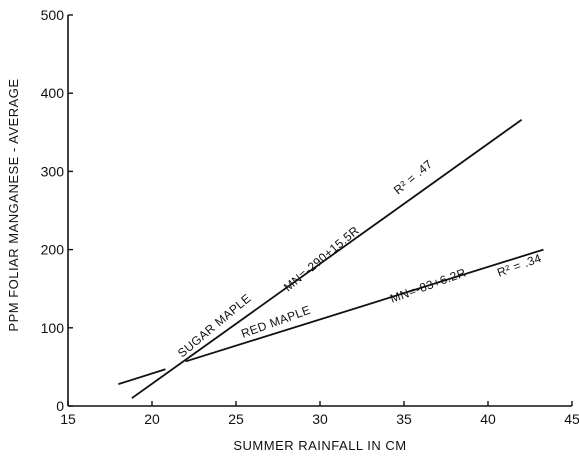 The height and width of the screenshot is (456, 579). What do you see at coordinates (152, 419) in the screenshot?
I see `x-tick-label: 20` at bounding box center [152, 419].